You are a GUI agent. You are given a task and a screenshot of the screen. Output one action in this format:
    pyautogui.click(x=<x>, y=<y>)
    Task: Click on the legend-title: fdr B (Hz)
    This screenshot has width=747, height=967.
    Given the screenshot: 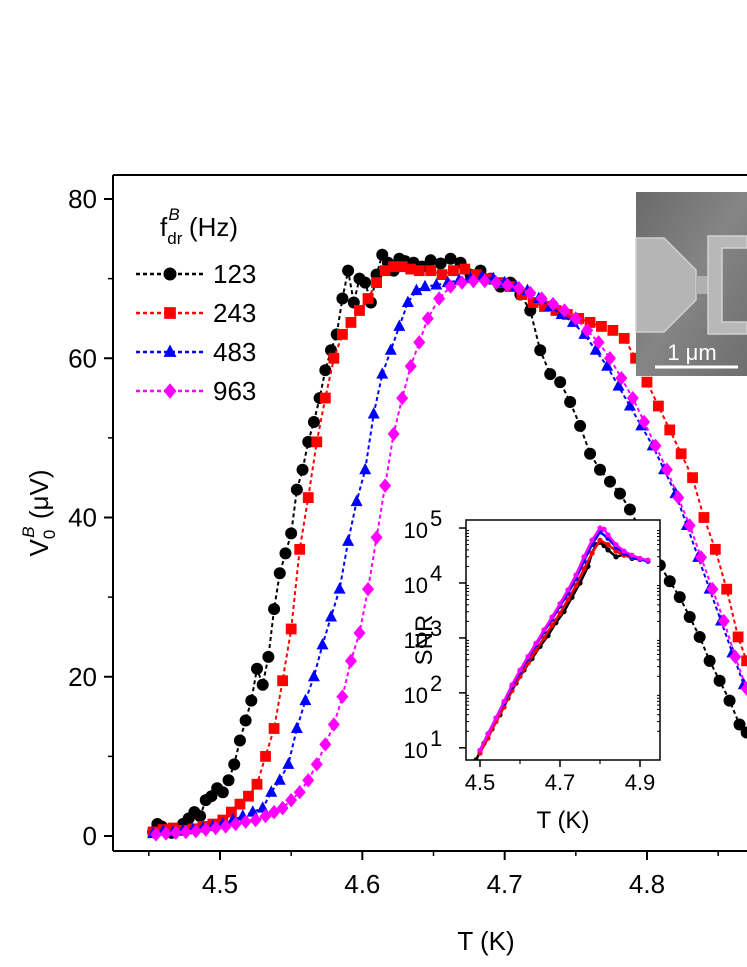 What is the action you would take?
    pyautogui.click(x=199, y=226)
    